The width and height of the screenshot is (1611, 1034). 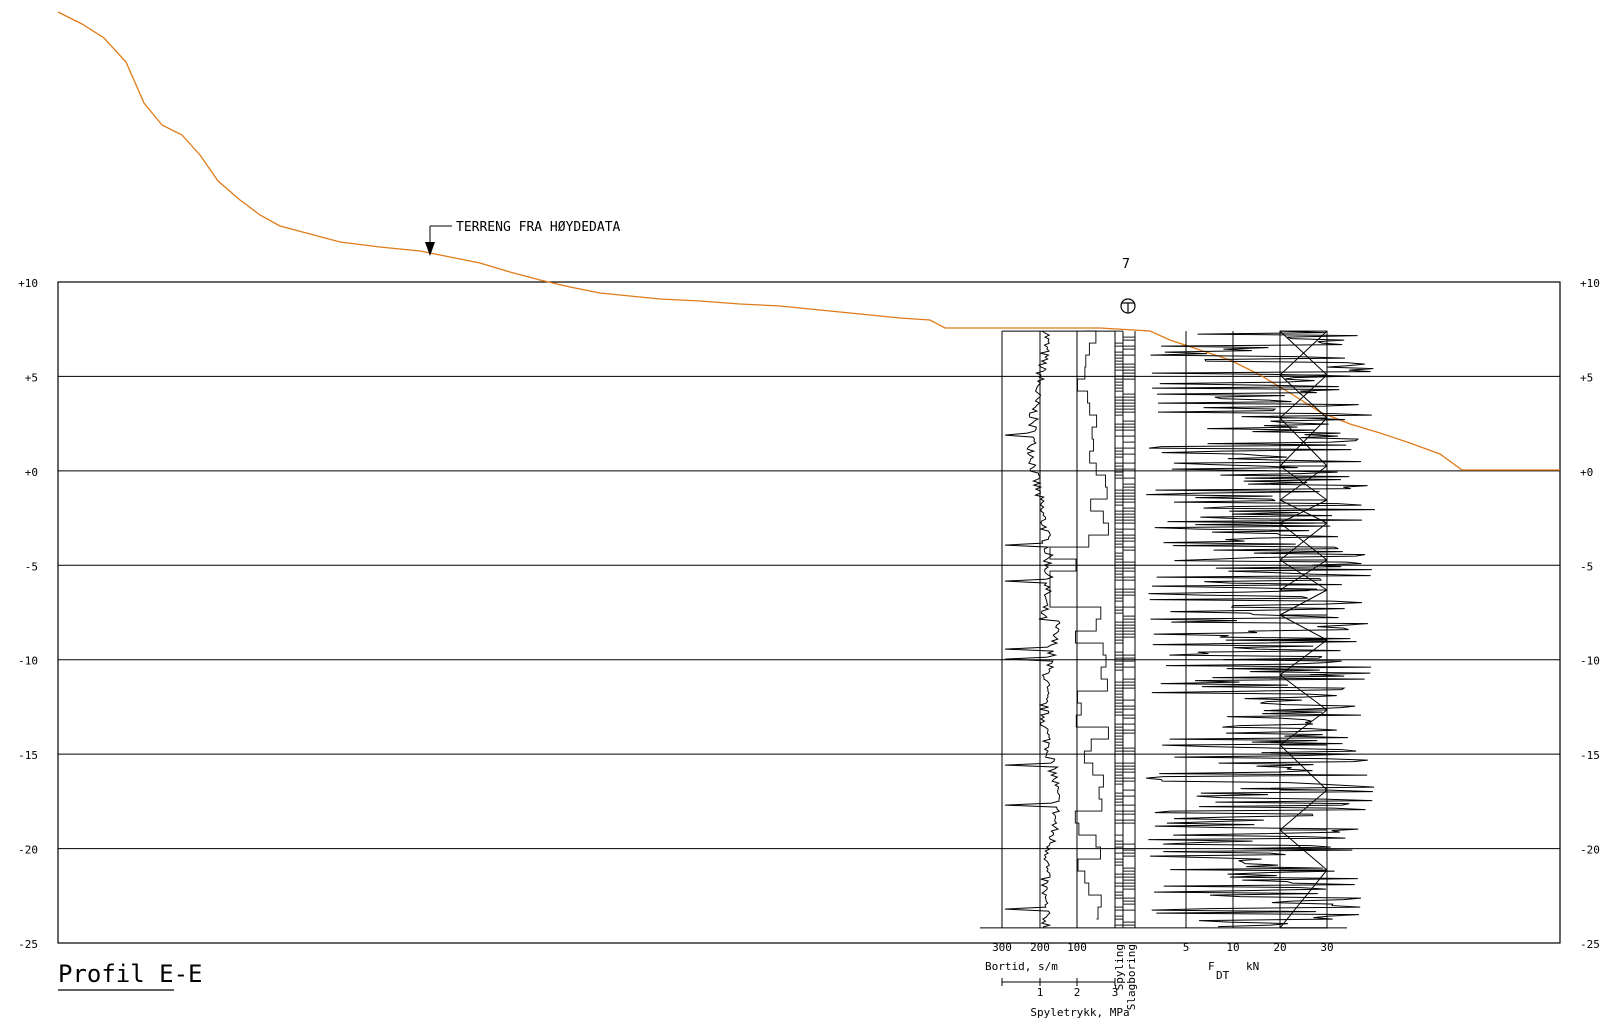 What do you see at coordinates (1032, 629) in the screenshot?
I see `bortid-curve` at bounding box center [1032, 629].